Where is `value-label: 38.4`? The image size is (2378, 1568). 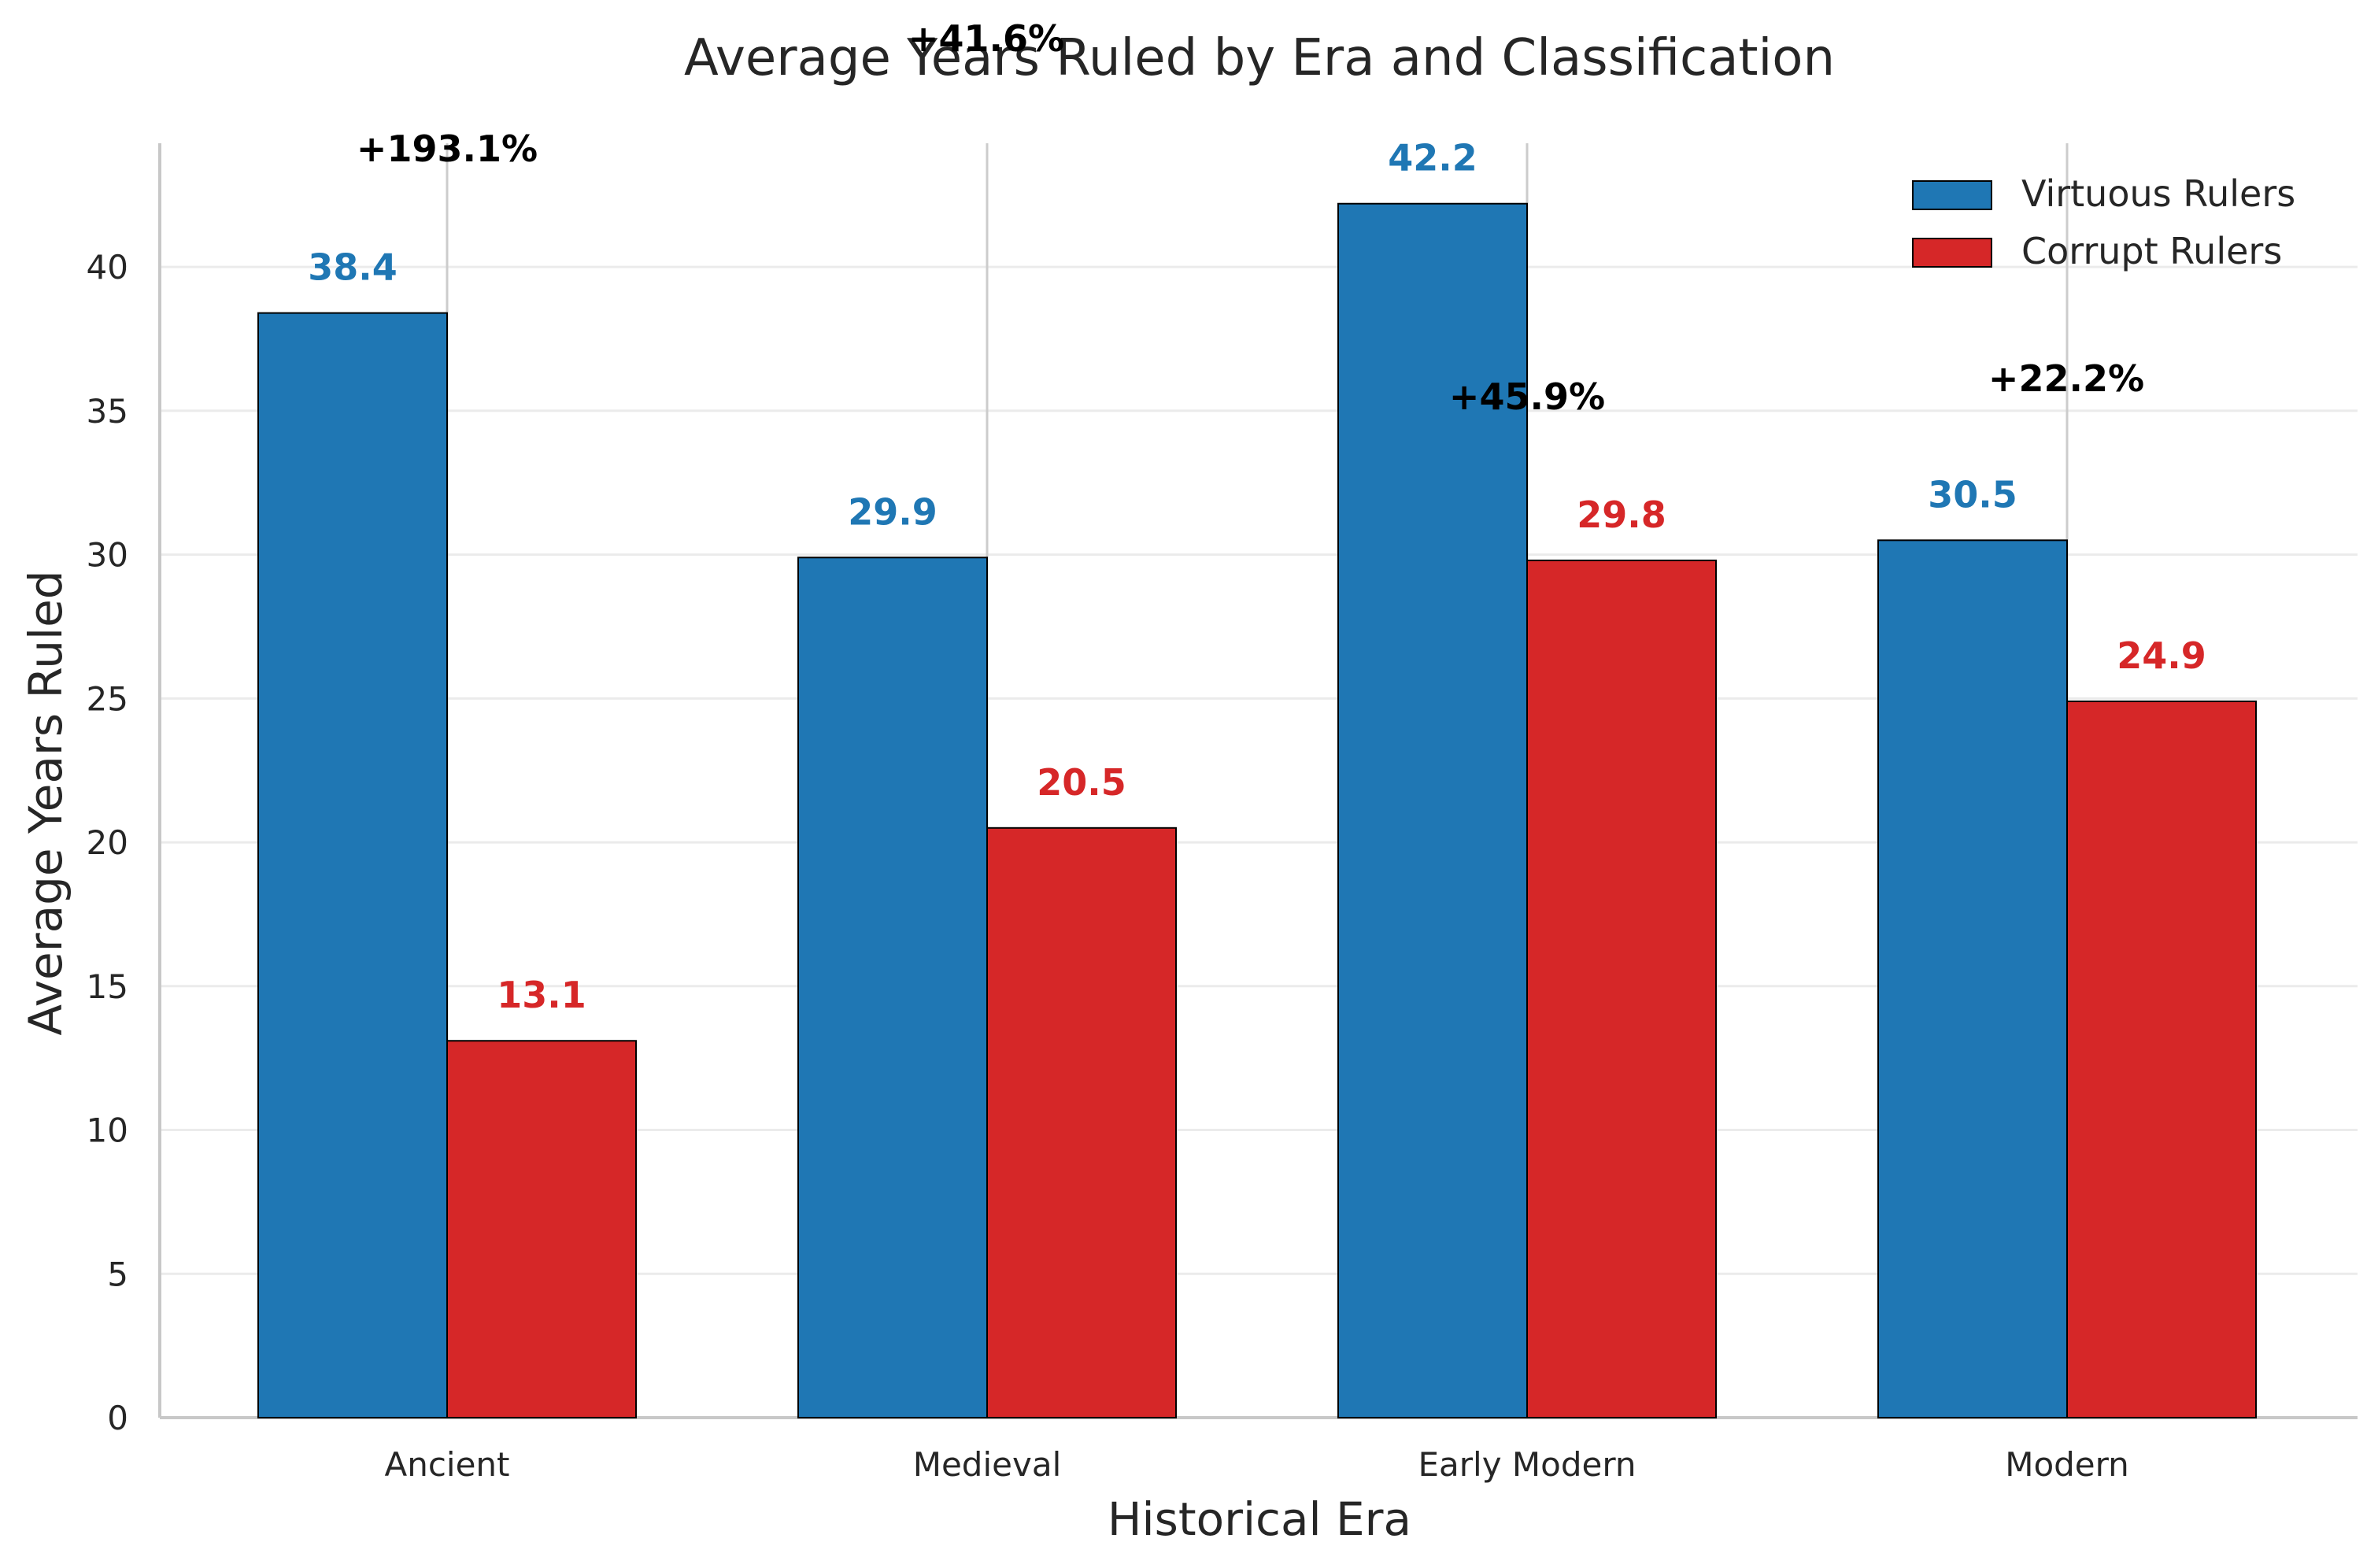 value-label: 38.4 is located at coordinates (353, 267).